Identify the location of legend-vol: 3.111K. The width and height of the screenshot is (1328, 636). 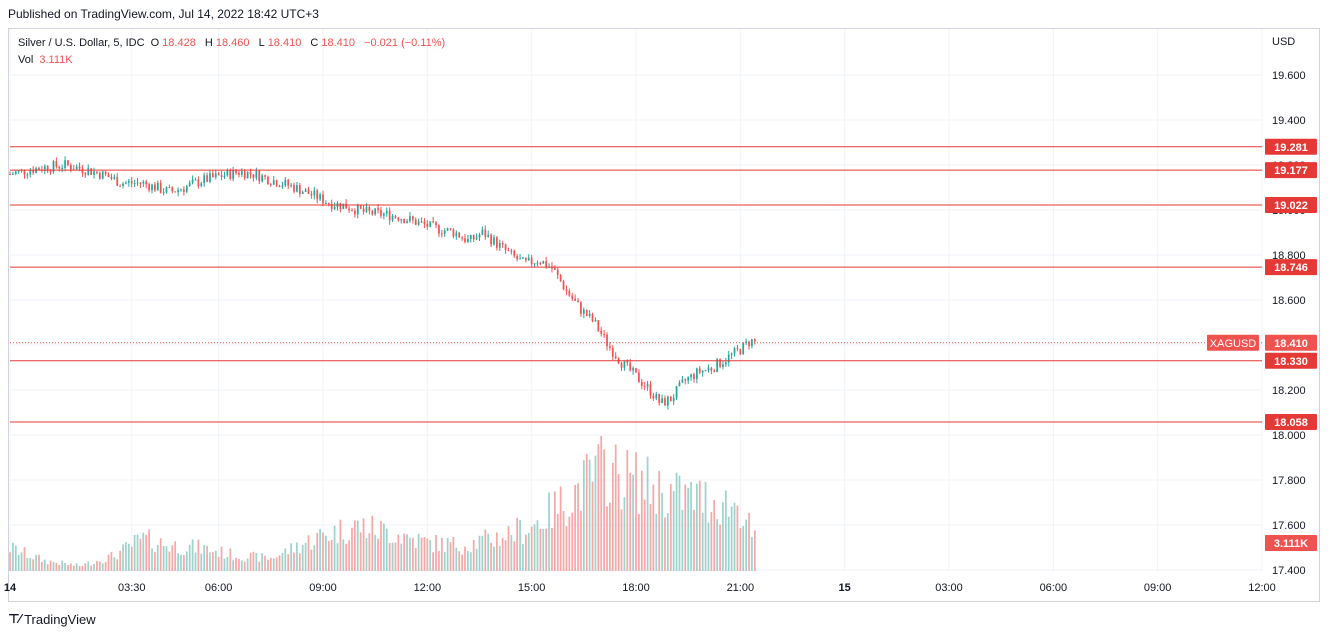
(56, 60).